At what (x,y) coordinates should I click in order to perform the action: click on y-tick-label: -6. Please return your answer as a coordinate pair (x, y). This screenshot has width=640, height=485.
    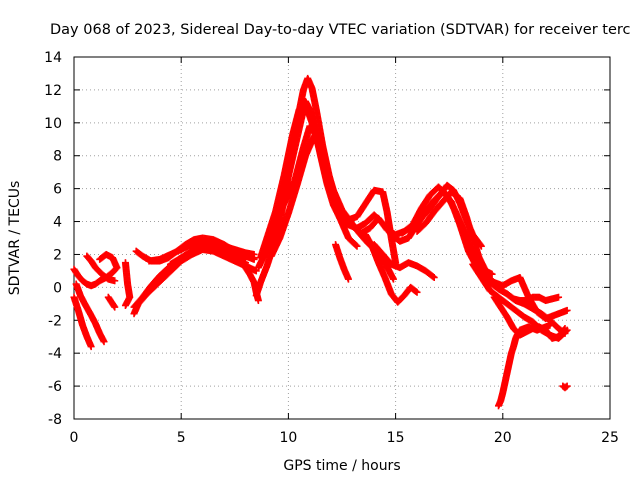
    Looking at the image, I should click on (55, 387).